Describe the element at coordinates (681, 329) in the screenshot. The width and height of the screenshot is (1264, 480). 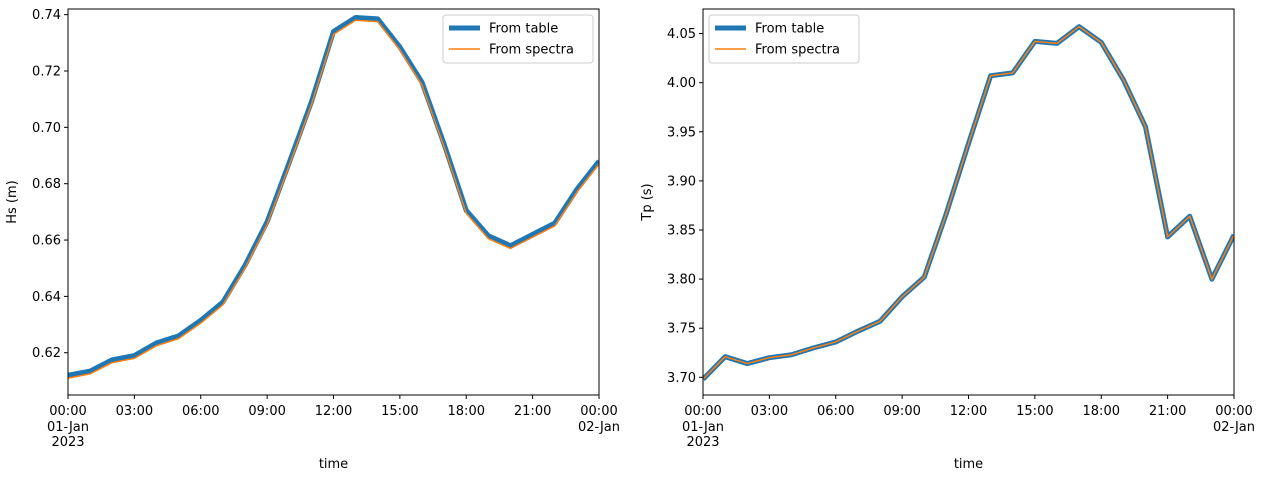
I see `y-tick-label: 3.75` at that location.